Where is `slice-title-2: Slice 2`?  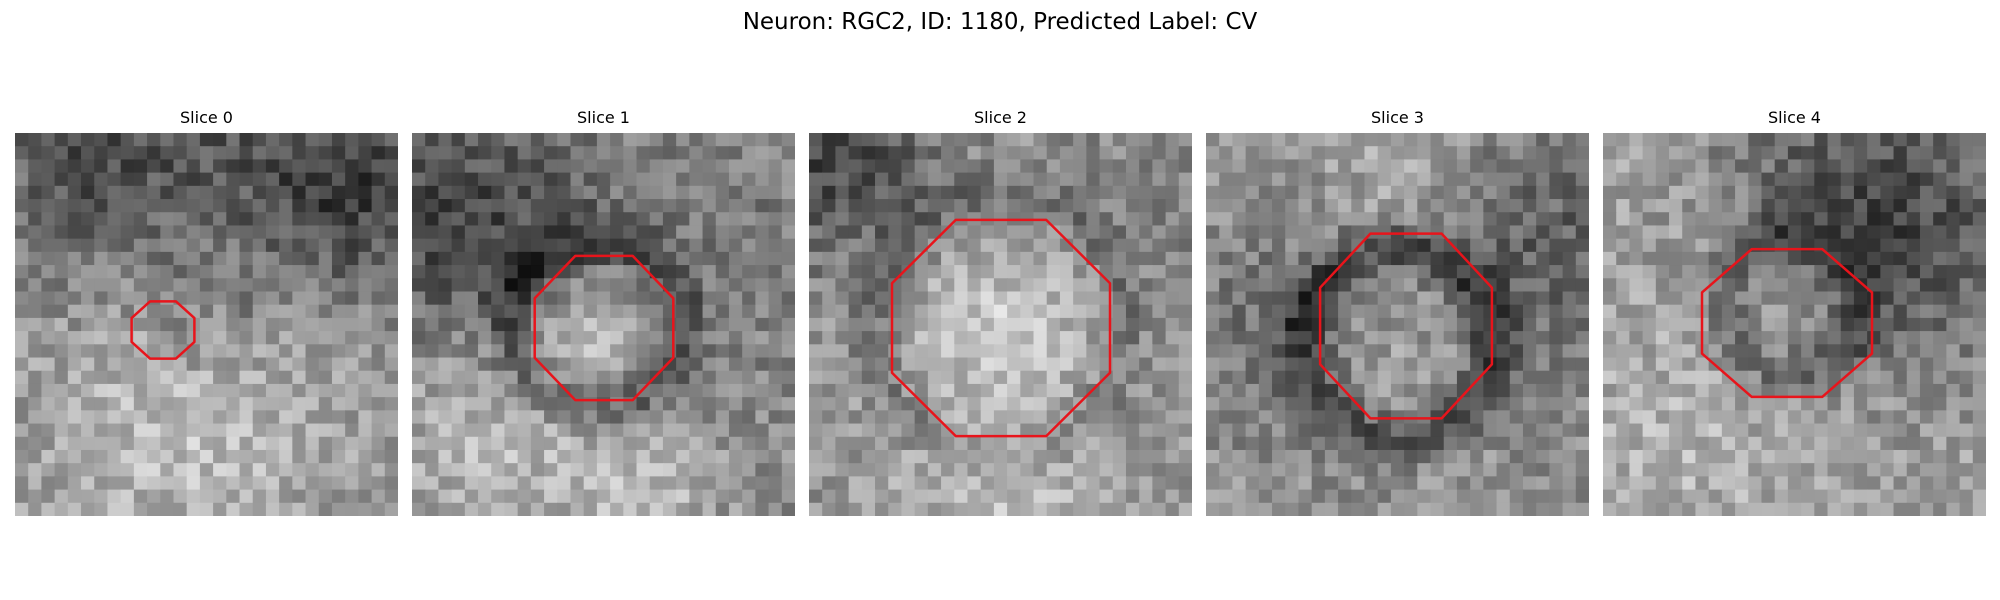
slice-title-2: Slice 2 is located at coordinates (1000, 118).